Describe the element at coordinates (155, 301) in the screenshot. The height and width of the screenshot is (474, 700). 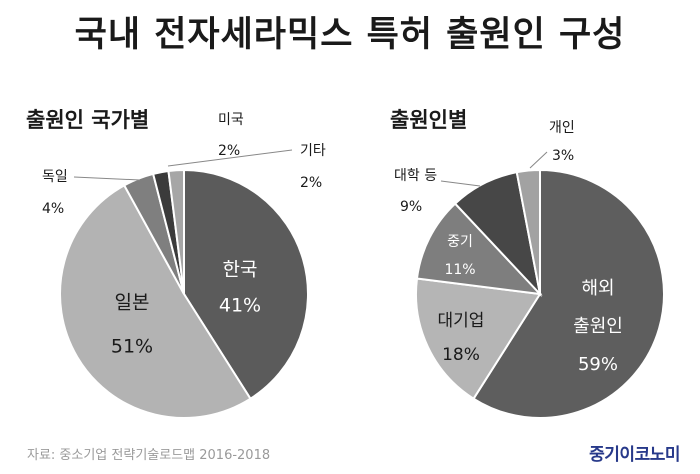
I see `pie-slice-japan` at that location.